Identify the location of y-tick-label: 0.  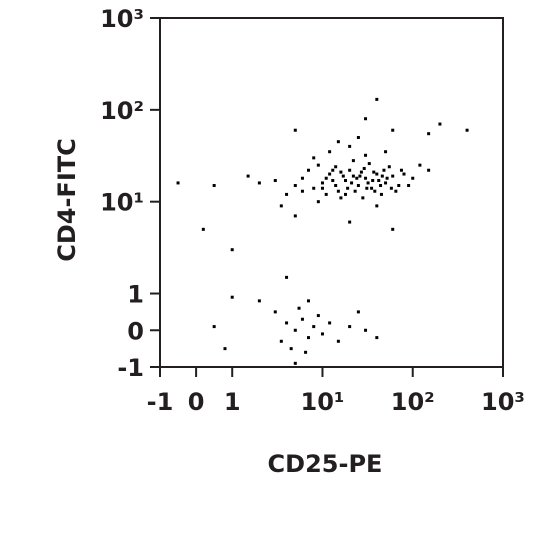
(135, 331).